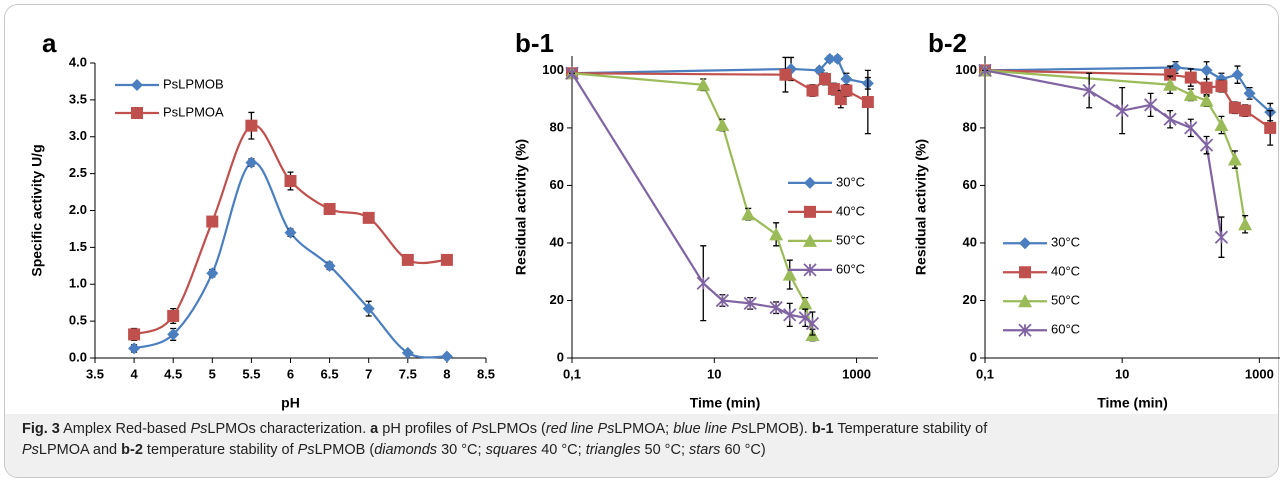 The image size is (1285, 484). Describe the element at coordinates (78, 98) in the screenshot. I see `y-tick-label: 3.5` at that location.